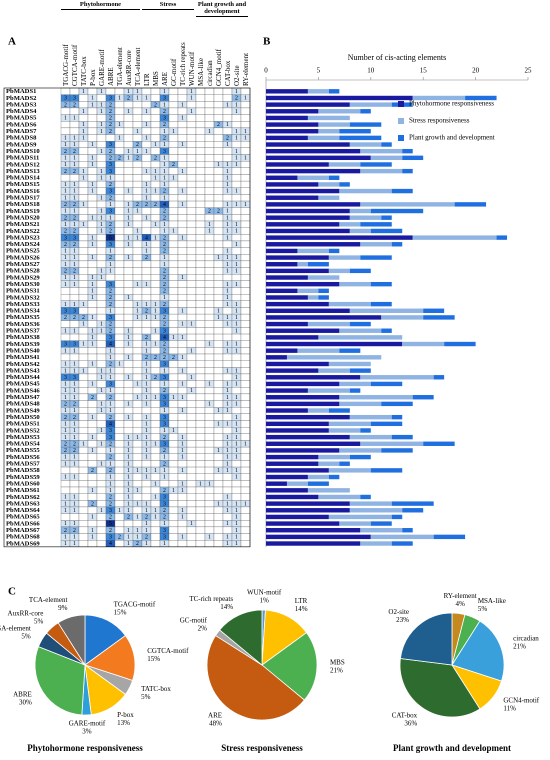  Describe the element at coordinates (21, 138) in the screenshot. I see `gene-name: PbMADS8` at that location.